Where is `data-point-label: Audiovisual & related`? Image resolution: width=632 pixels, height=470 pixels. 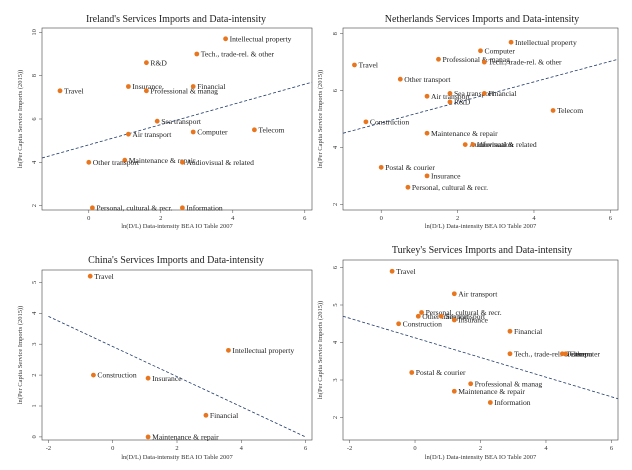
data-point-label: Audiovisual & related is located at coordinates (503, 144).